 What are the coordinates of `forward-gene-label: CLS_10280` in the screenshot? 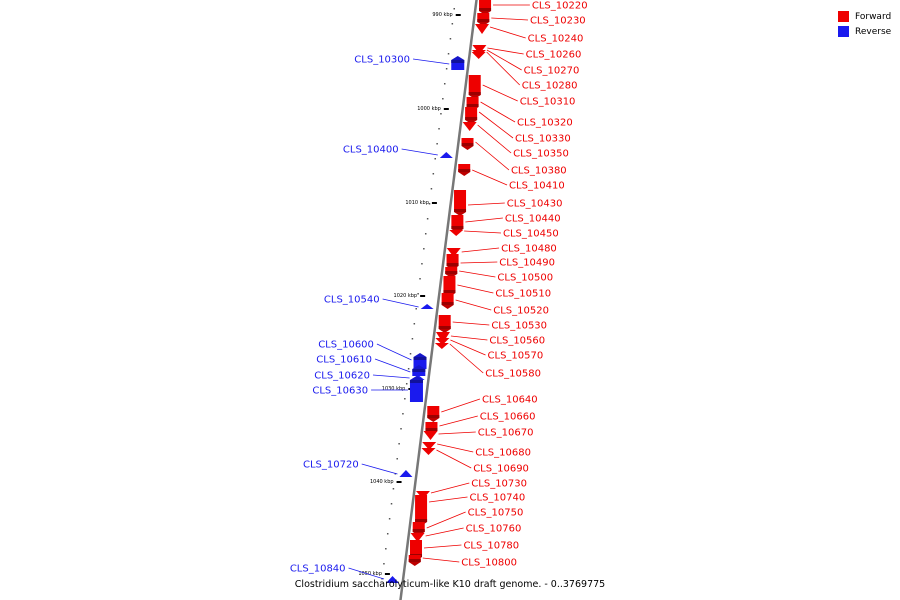 It's located at (550, 86).